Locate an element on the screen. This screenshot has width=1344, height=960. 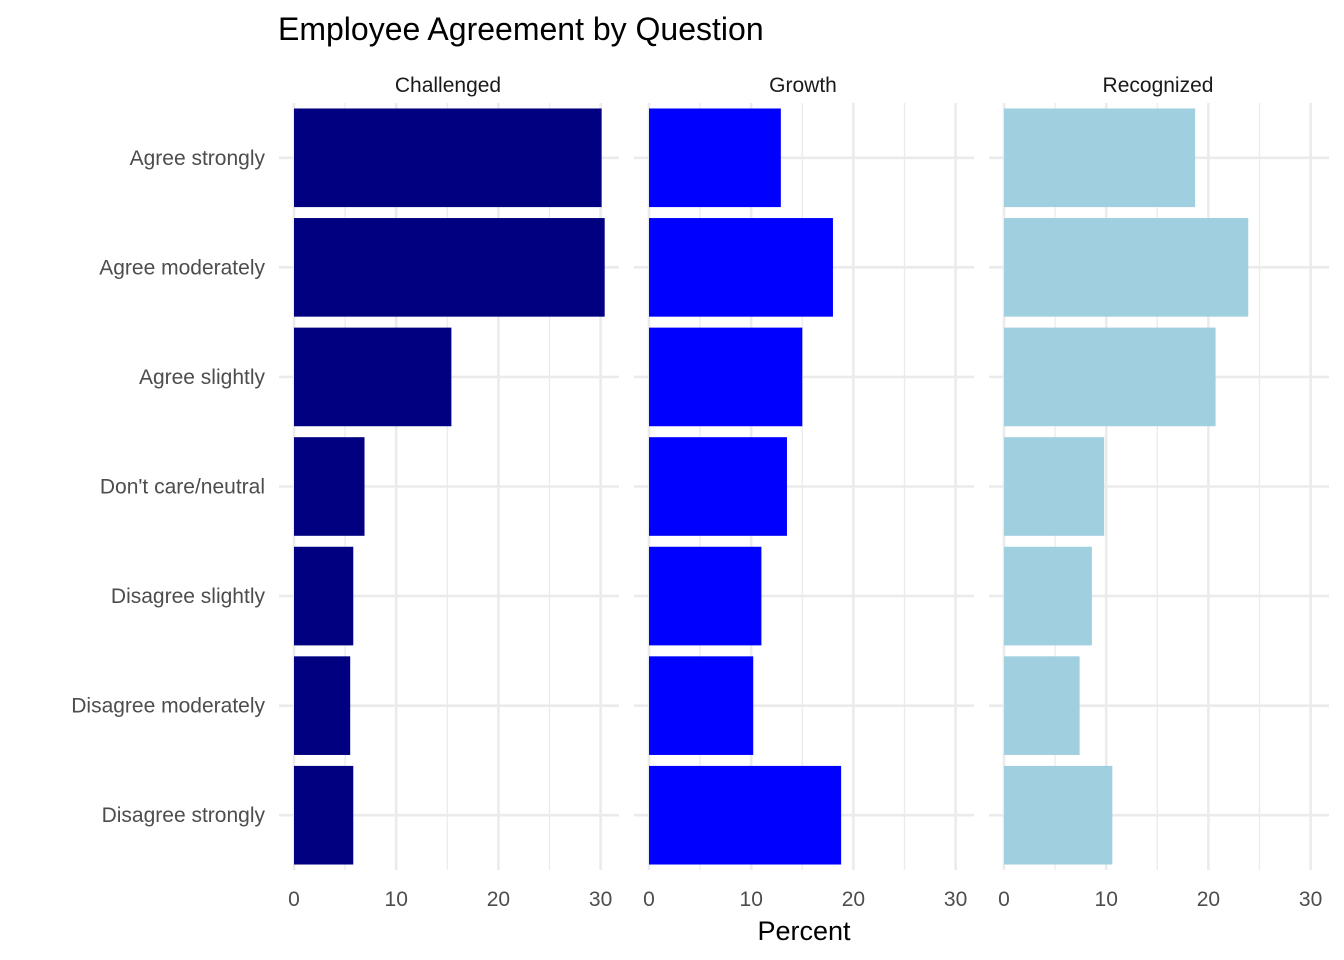
x-axis-label: Percent is located at coordinates (804, 931).